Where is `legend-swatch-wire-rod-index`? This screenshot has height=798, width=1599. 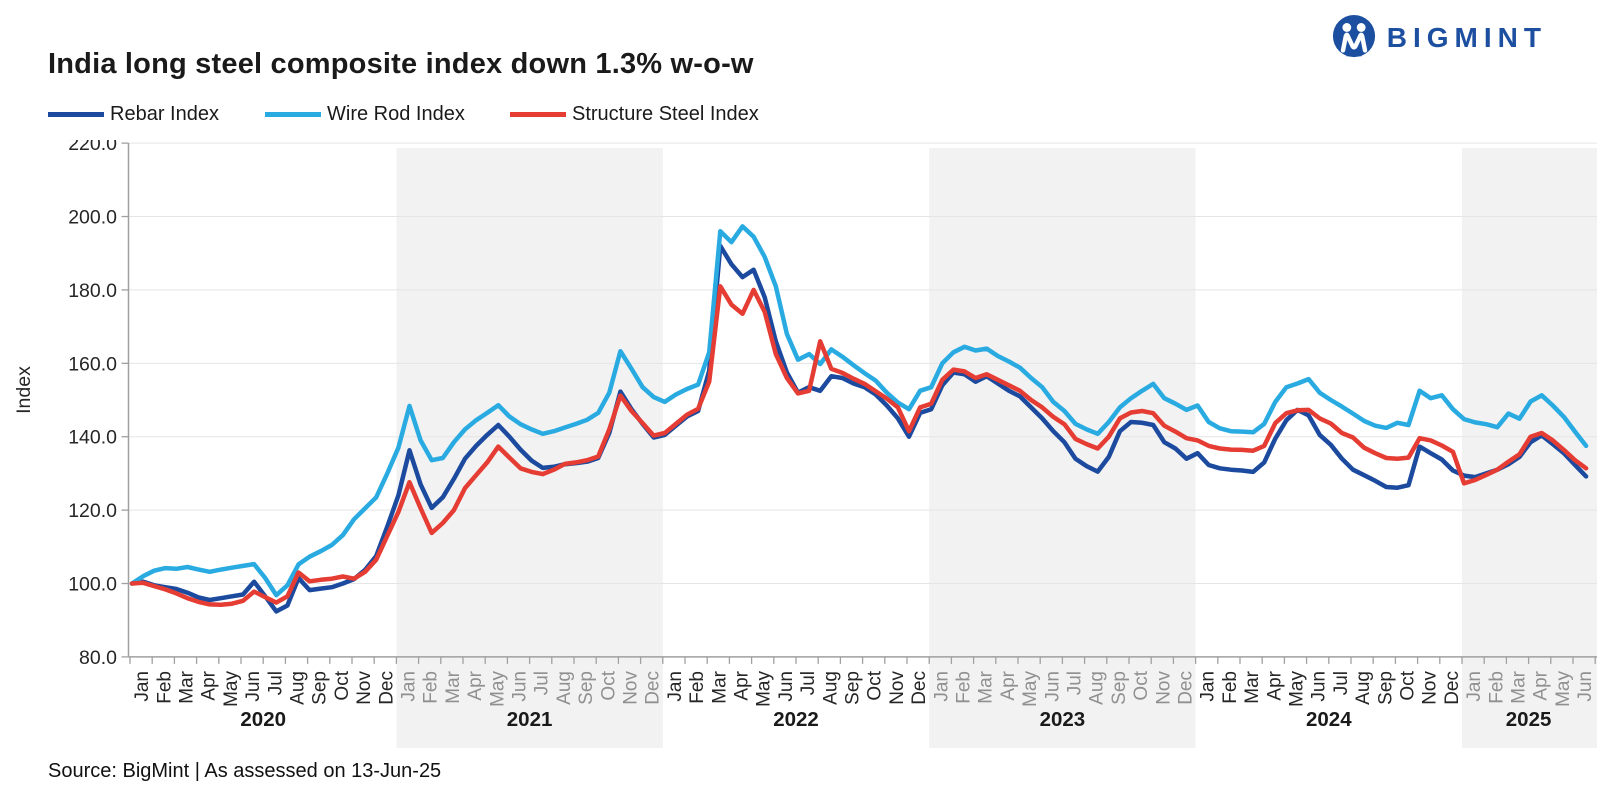
legend-swatch-wire-rod-index is located at coordinates (293, 114).